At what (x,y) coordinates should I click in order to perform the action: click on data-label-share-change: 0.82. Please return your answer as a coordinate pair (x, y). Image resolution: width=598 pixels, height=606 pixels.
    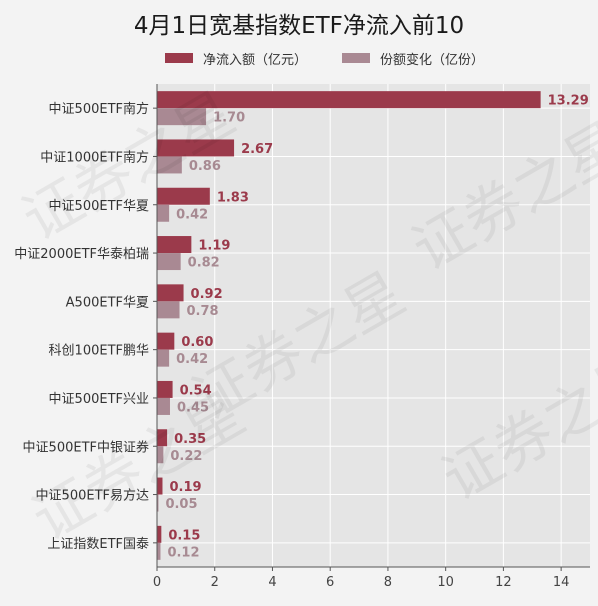
    Looking at the image, I should click on (204, 263).